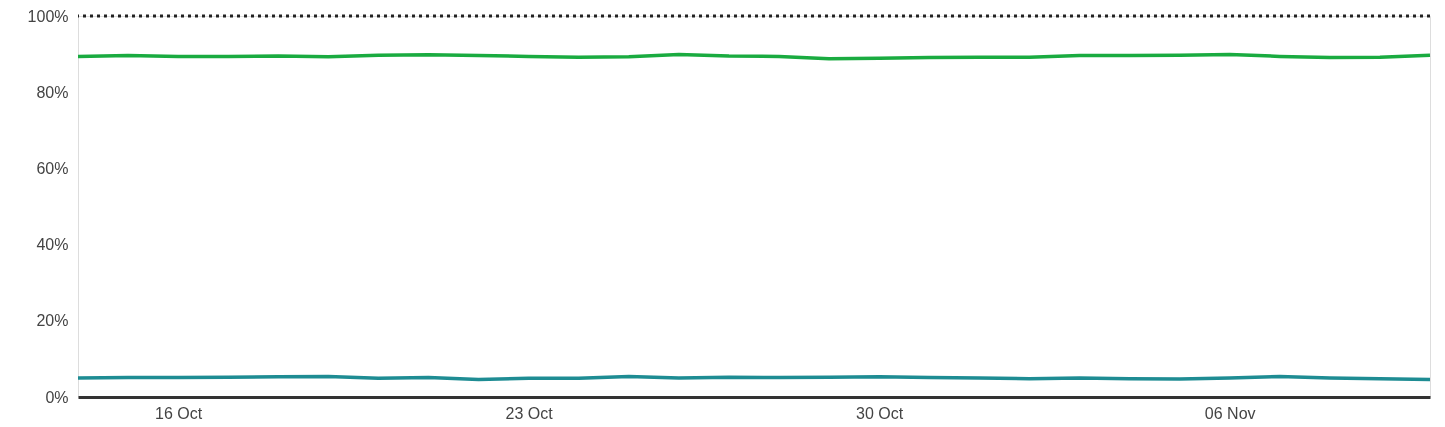 Image resolution: width=1445 pixels, height=427 pixels. What do you see at coordinates (52, 245) in the screenshot?
I see `y-tick-label: 40%` at bounding box center [52, 245].